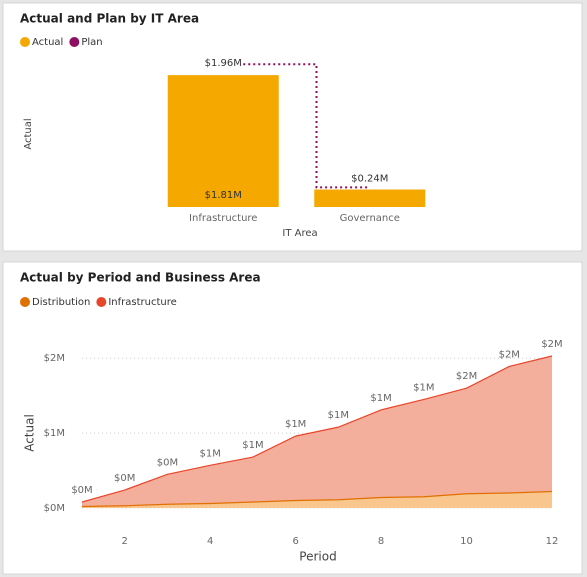 The width and height of the screenshot is (587, 577). What do you see at coordinates (296, 126) in the screenshot?
I see `plan-line` at bounding box center [296, 126].